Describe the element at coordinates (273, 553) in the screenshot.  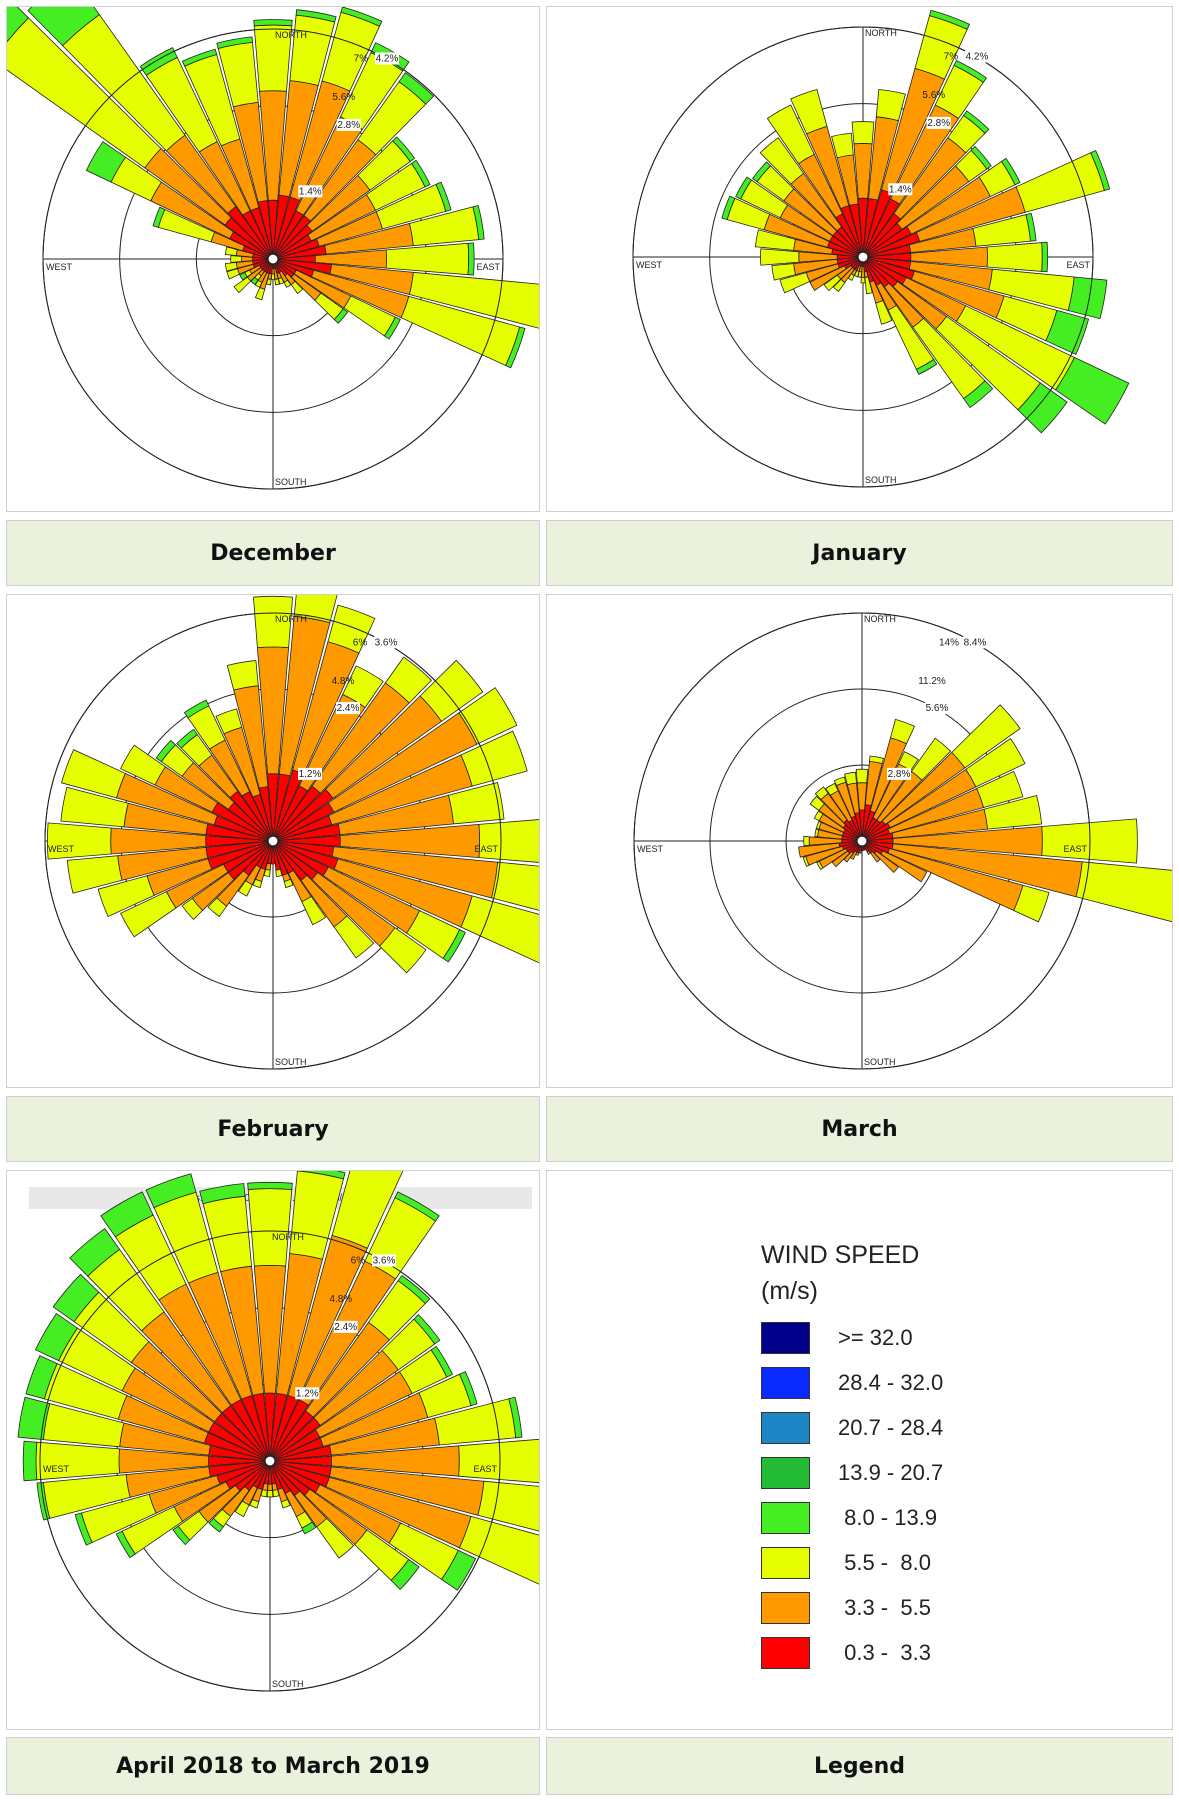
I see `caption-december: December` at that location.